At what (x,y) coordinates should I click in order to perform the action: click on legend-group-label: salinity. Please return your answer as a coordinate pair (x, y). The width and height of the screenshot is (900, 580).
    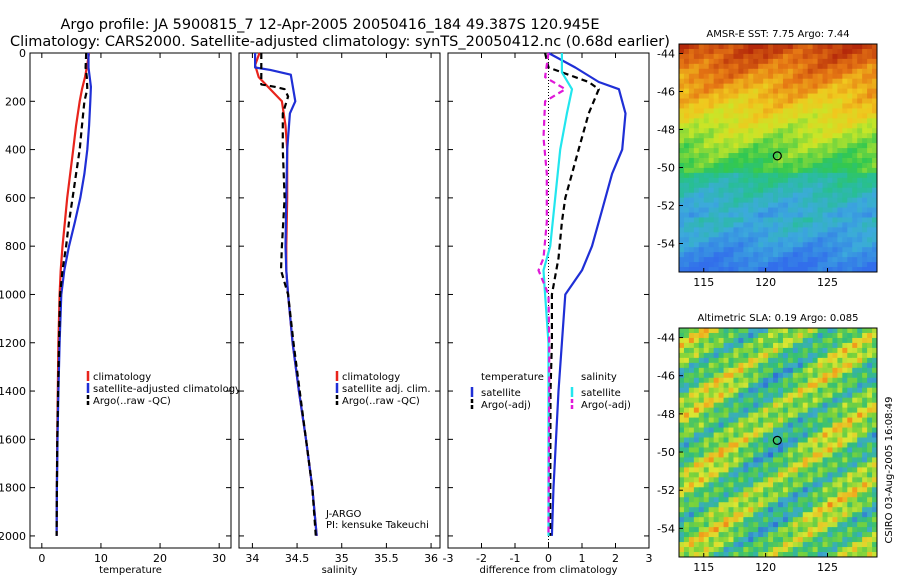
    Looking at the image, I should click on (599, 377).